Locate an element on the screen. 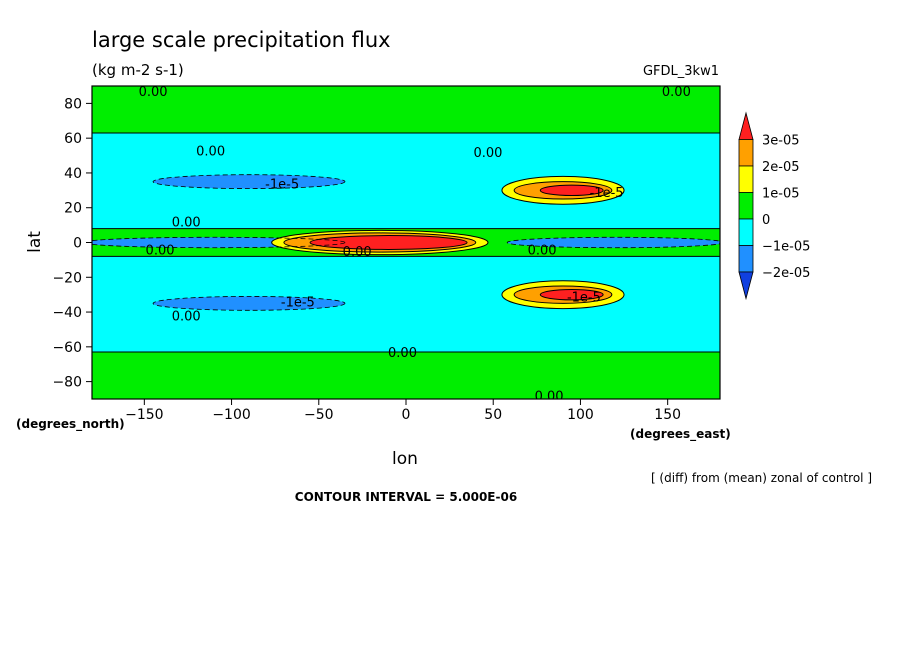 The height and width of the screenshot is (654, 904). comparison-note: [ (diff) from (mean) zonal of control ] is located at coordinates (761, 478).